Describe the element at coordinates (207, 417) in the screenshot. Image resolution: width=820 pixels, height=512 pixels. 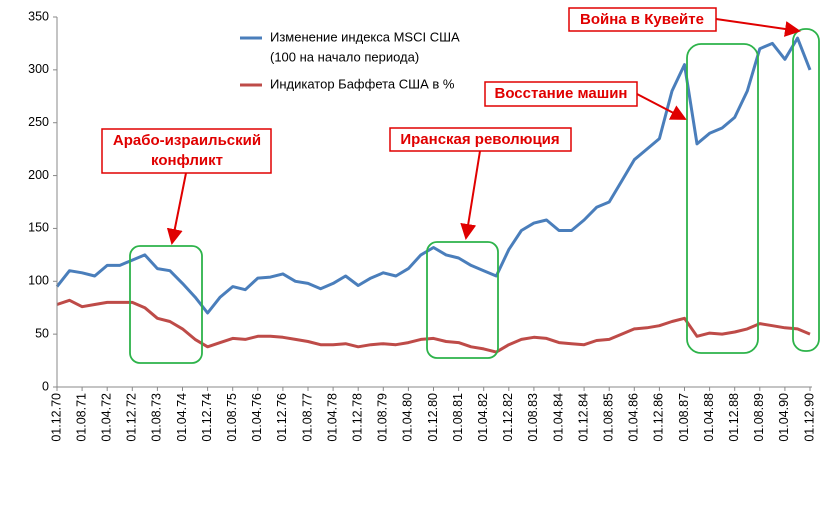
I see `x-tick-label: 01.12.74` at that location.